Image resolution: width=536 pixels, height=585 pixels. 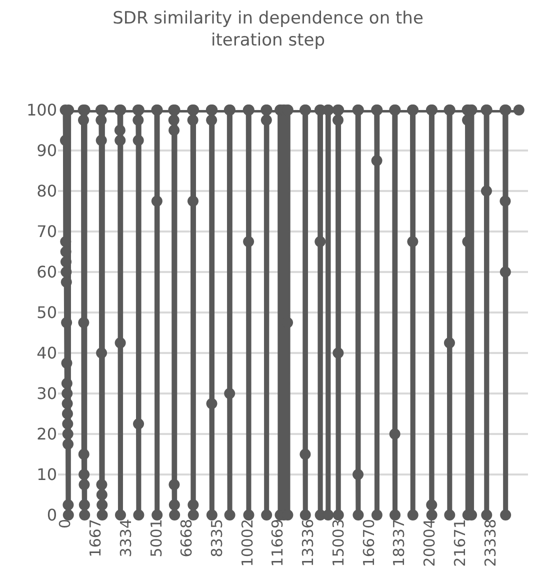 What do you see at coordinates (46, 191) in the screenshot?
I see `y-tick-label: 80` at bounding box center [46, 191].